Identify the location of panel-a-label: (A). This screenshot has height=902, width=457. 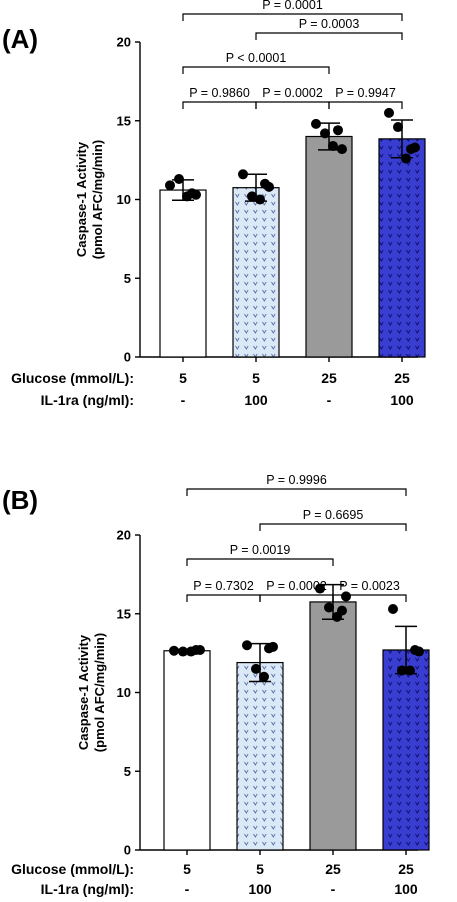
(20, 39).